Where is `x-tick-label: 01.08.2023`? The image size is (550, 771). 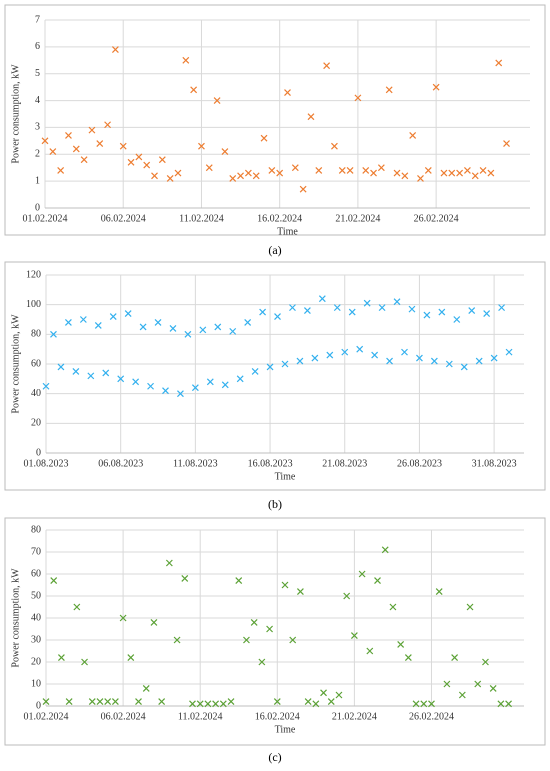 x-tick-label: 01.08.2023 is located at coordinates (46, 463).